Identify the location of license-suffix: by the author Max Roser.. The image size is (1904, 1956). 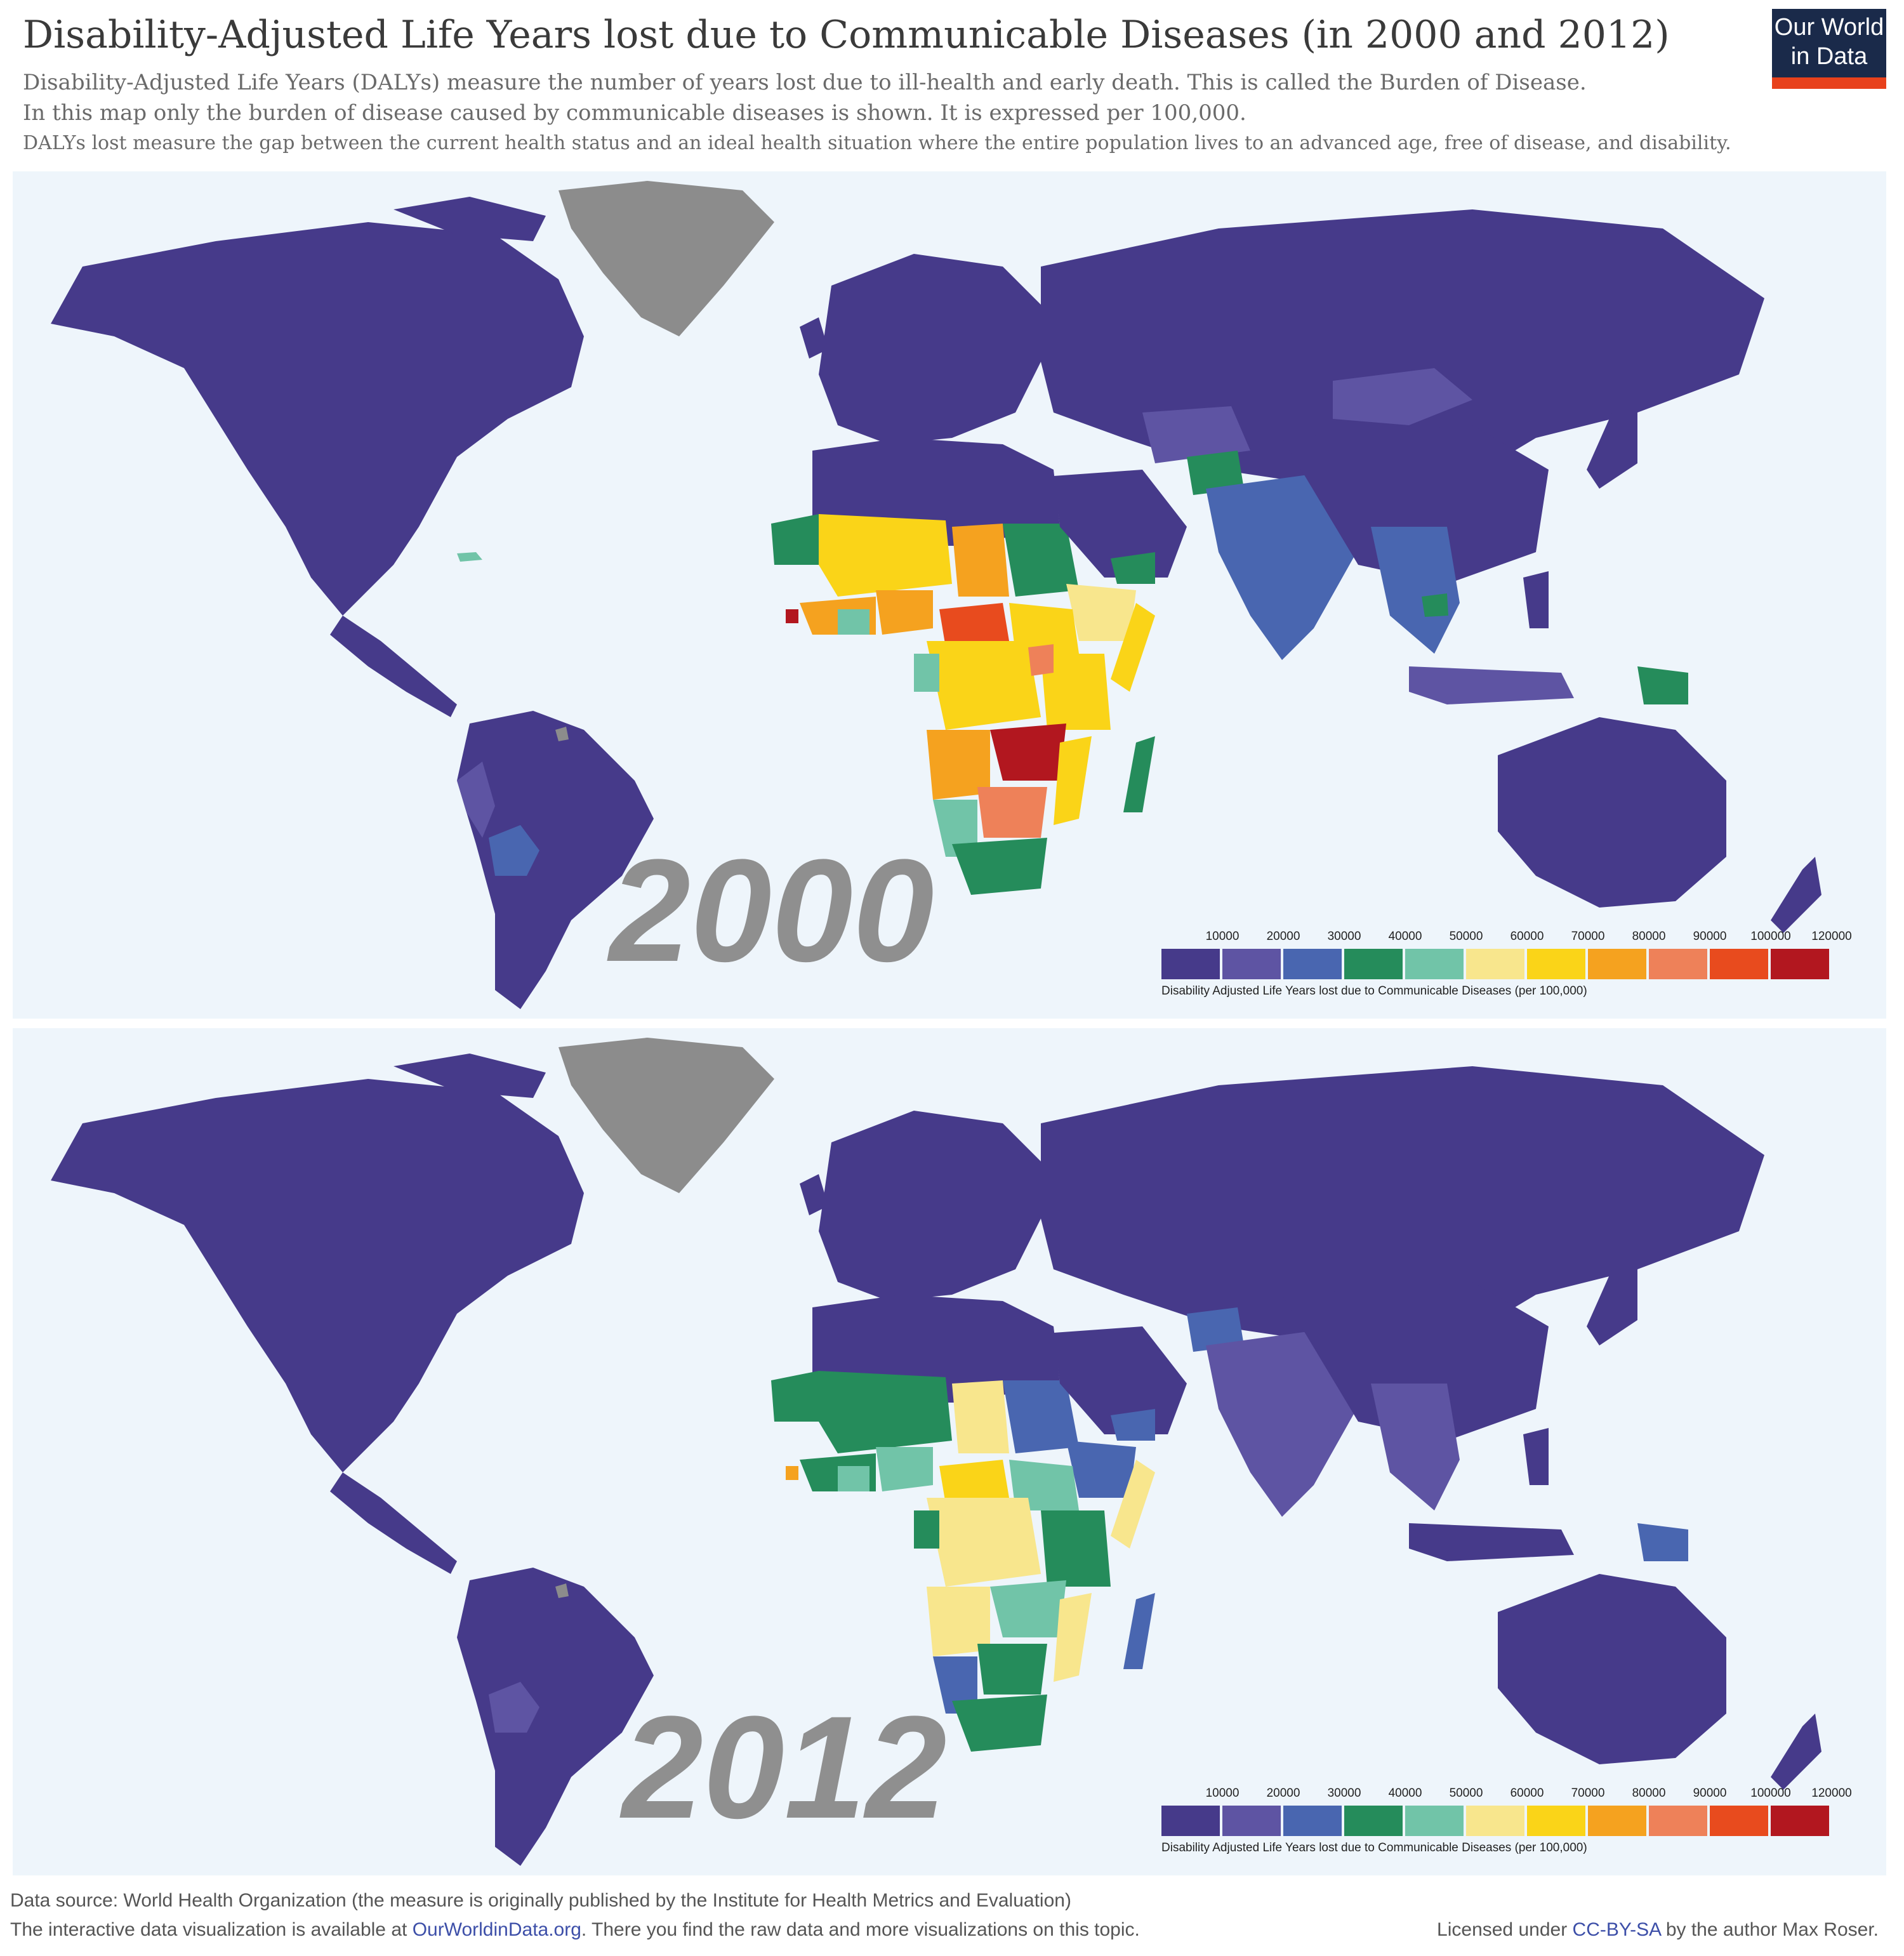
(1769, 1930).